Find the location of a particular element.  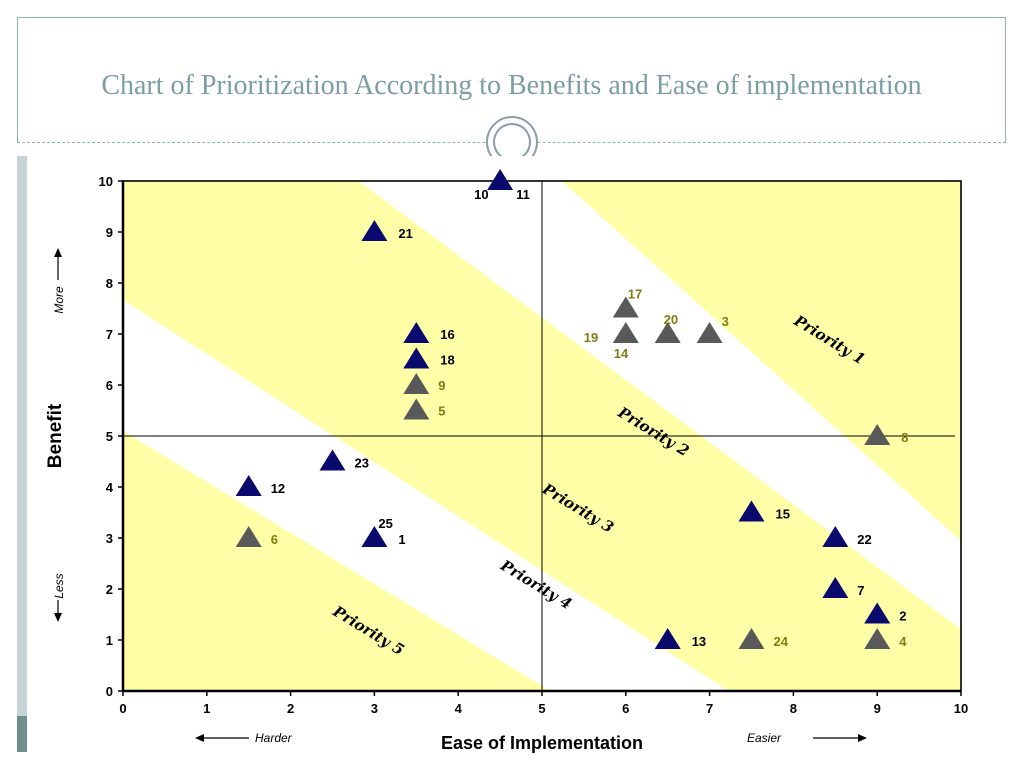

point-label: 4 is located at coordinates (903, 641).